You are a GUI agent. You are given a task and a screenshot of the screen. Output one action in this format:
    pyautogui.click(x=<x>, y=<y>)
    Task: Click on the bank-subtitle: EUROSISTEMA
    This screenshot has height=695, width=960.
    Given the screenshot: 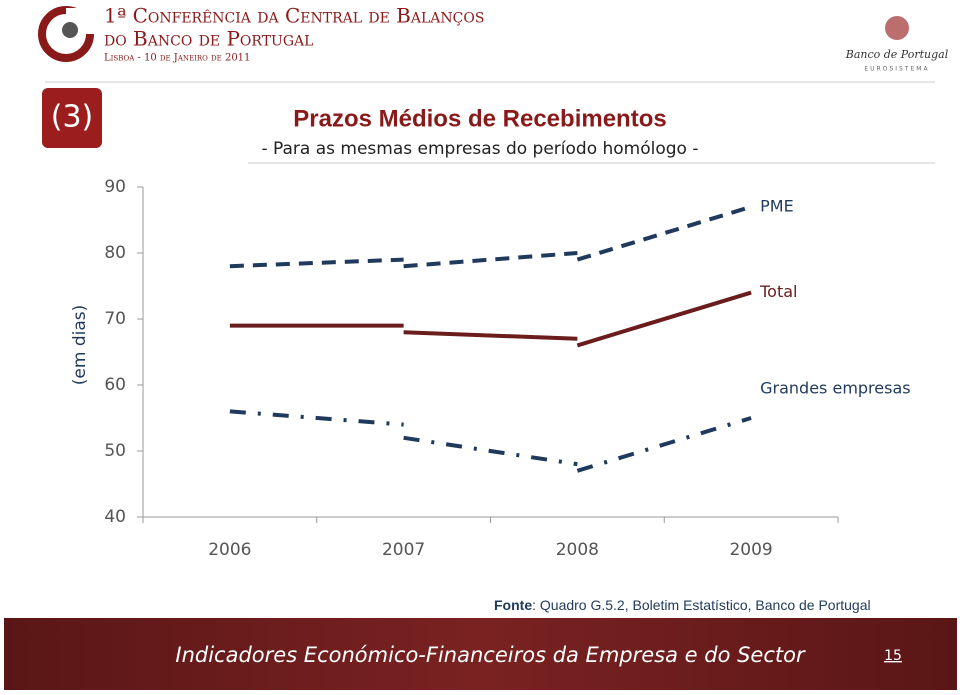 What is the action you would take?
    pyautogui.click(x=896, y=69)
    